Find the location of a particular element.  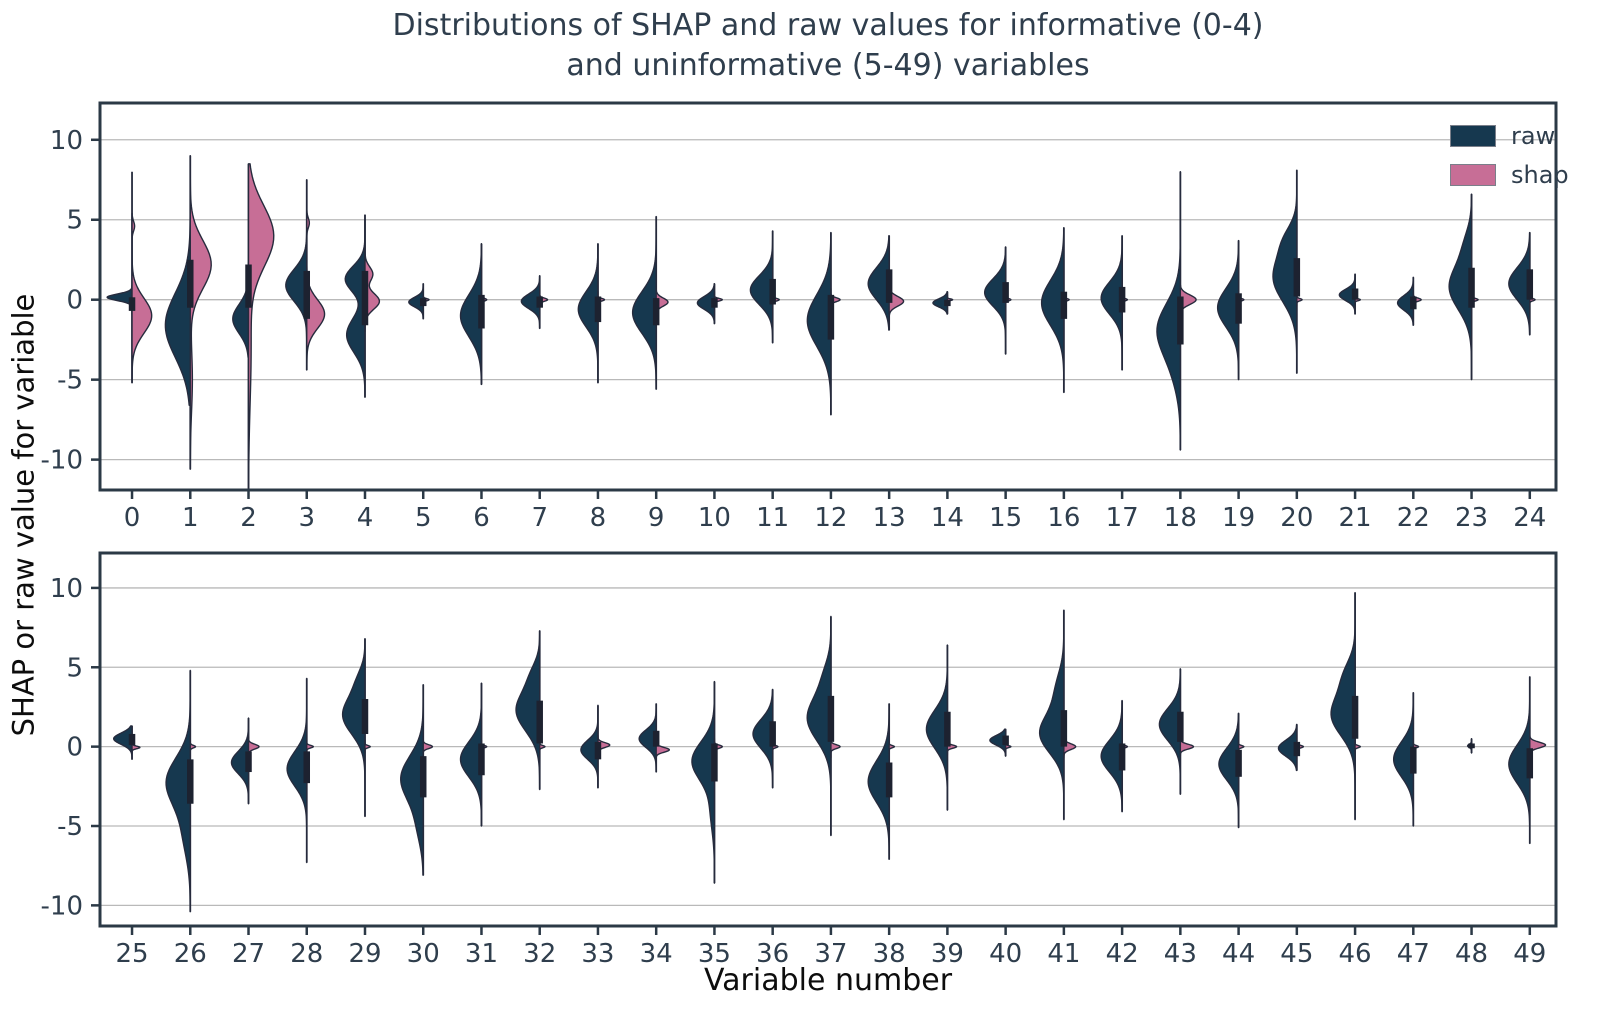

x-tick-label: 1 is located at coordinates (190, 518).